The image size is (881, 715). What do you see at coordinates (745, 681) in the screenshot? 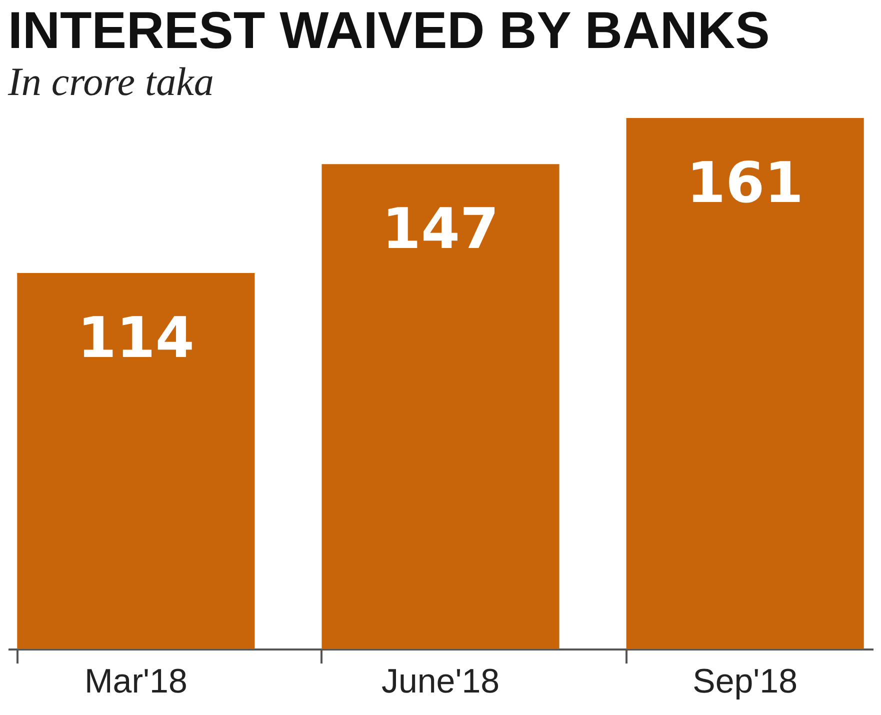
I see `x-tick-label: Sep'18` at bounding box center [745, 681].